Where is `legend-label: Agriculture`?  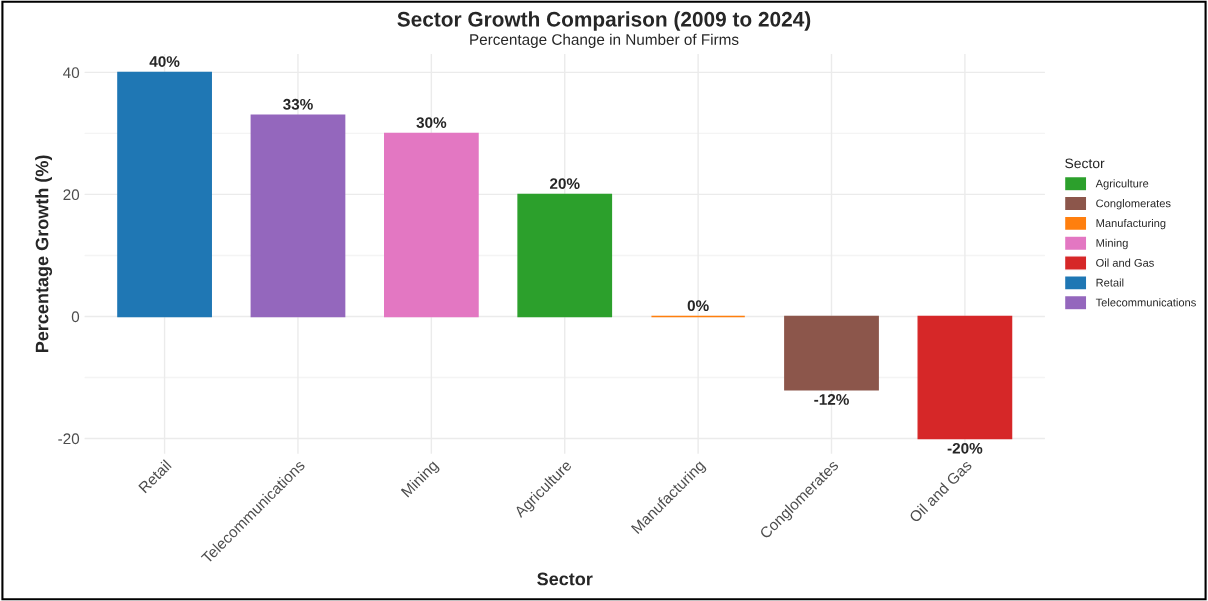
legend-label: Agriculture is located at coordinates (1122, 184).